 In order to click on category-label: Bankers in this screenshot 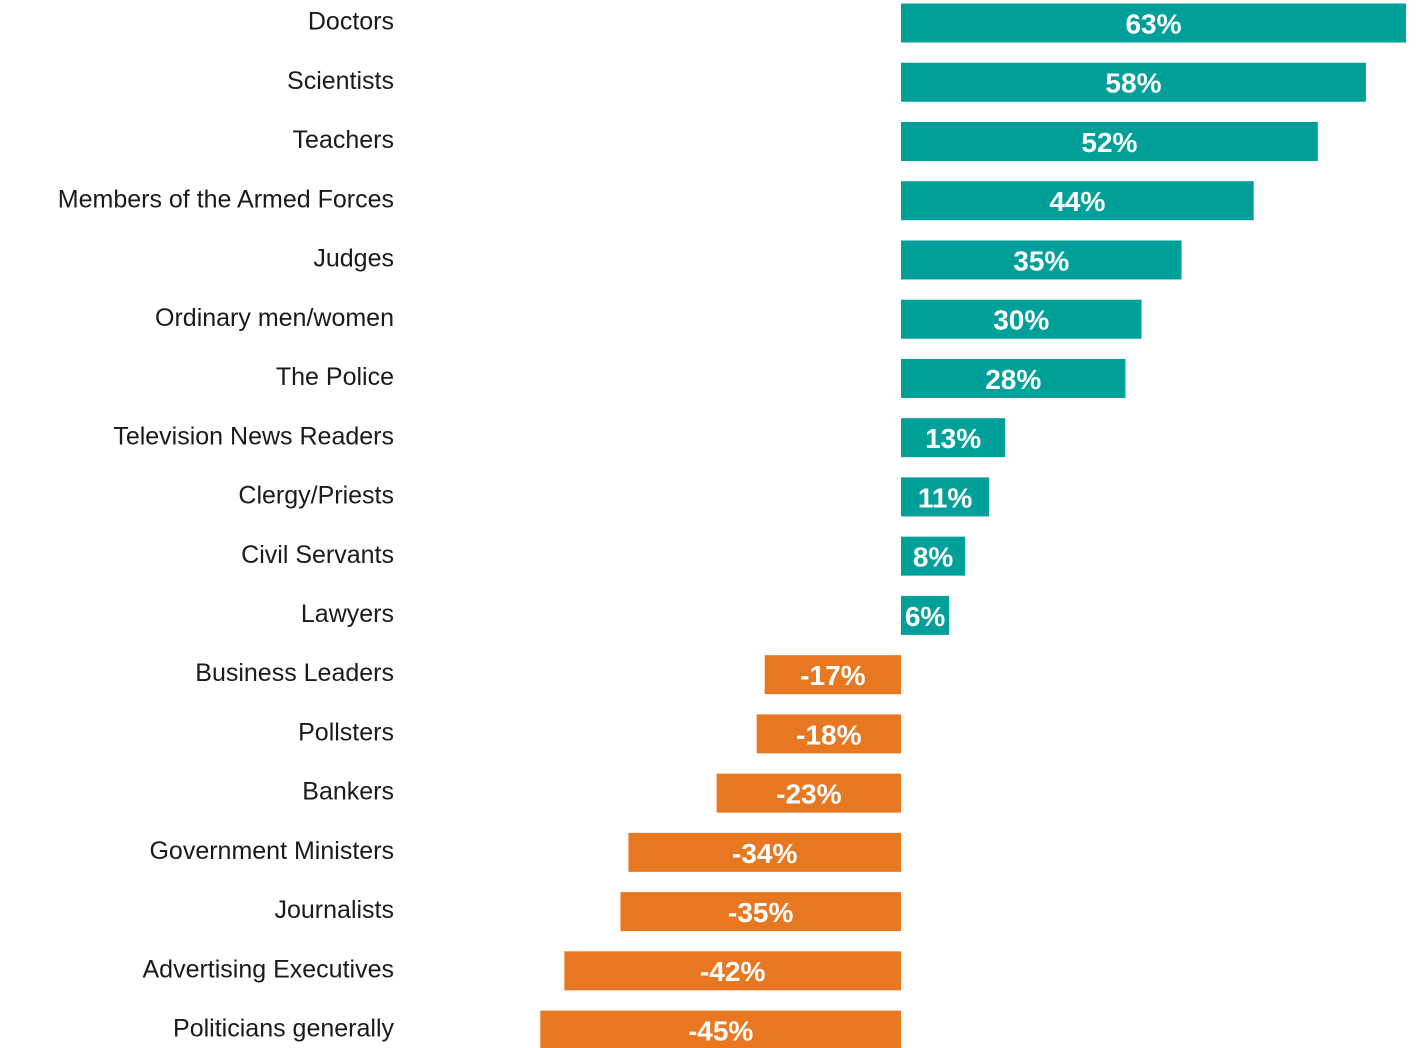, I will do `click(348, 792)`.